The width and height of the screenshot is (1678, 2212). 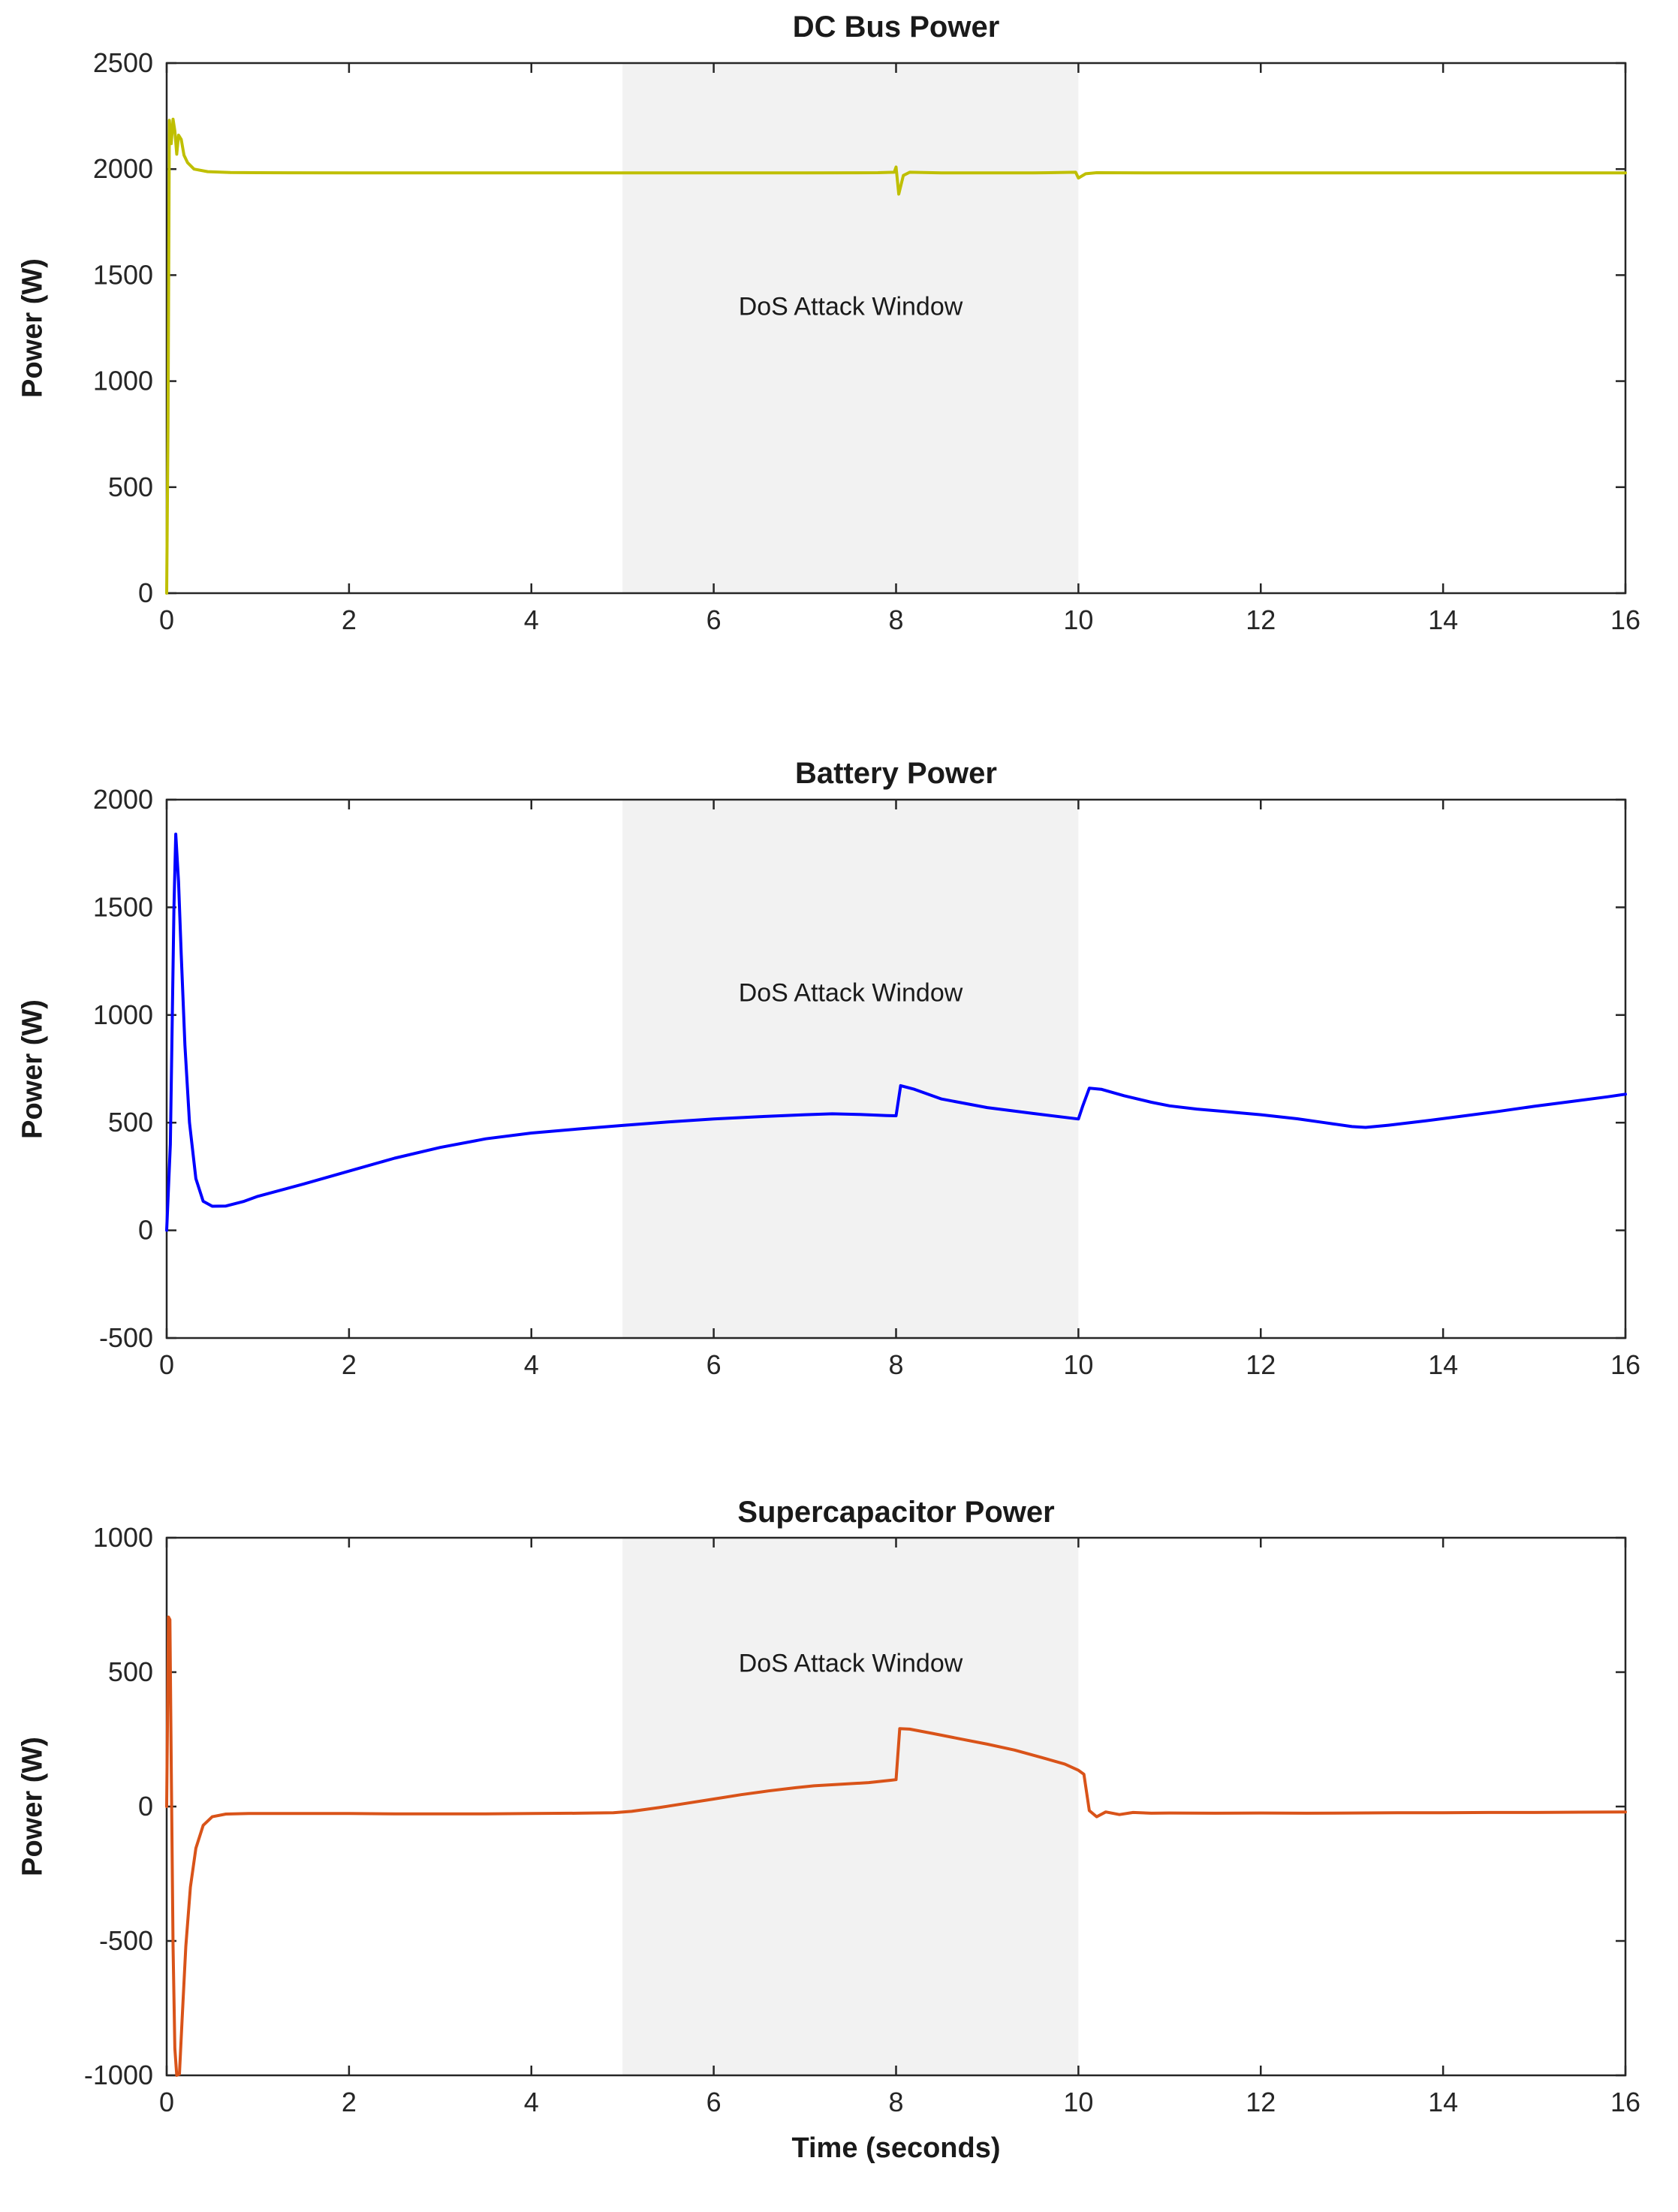 I want to click on chart-title-dc-bus: DC Bus Power, so click(x=896, y=27).